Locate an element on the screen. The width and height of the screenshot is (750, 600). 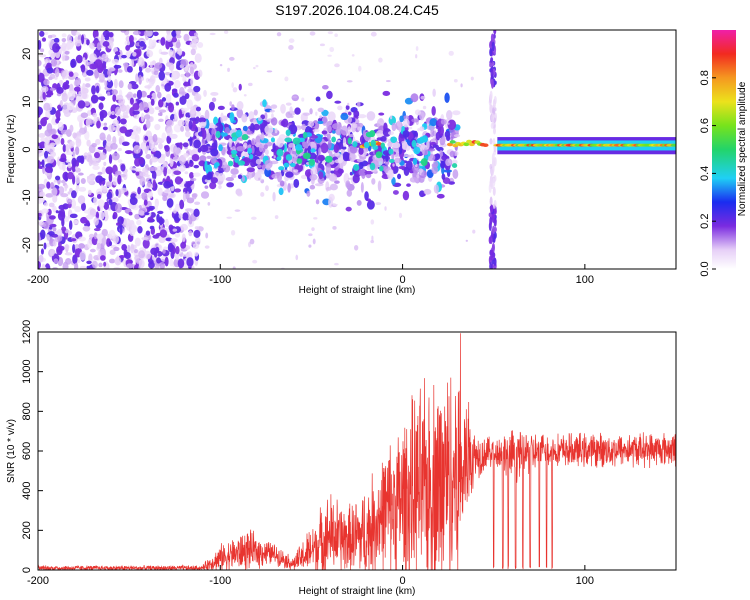
snr-y-tick-label: 600 is located at coordinates (27, 451).